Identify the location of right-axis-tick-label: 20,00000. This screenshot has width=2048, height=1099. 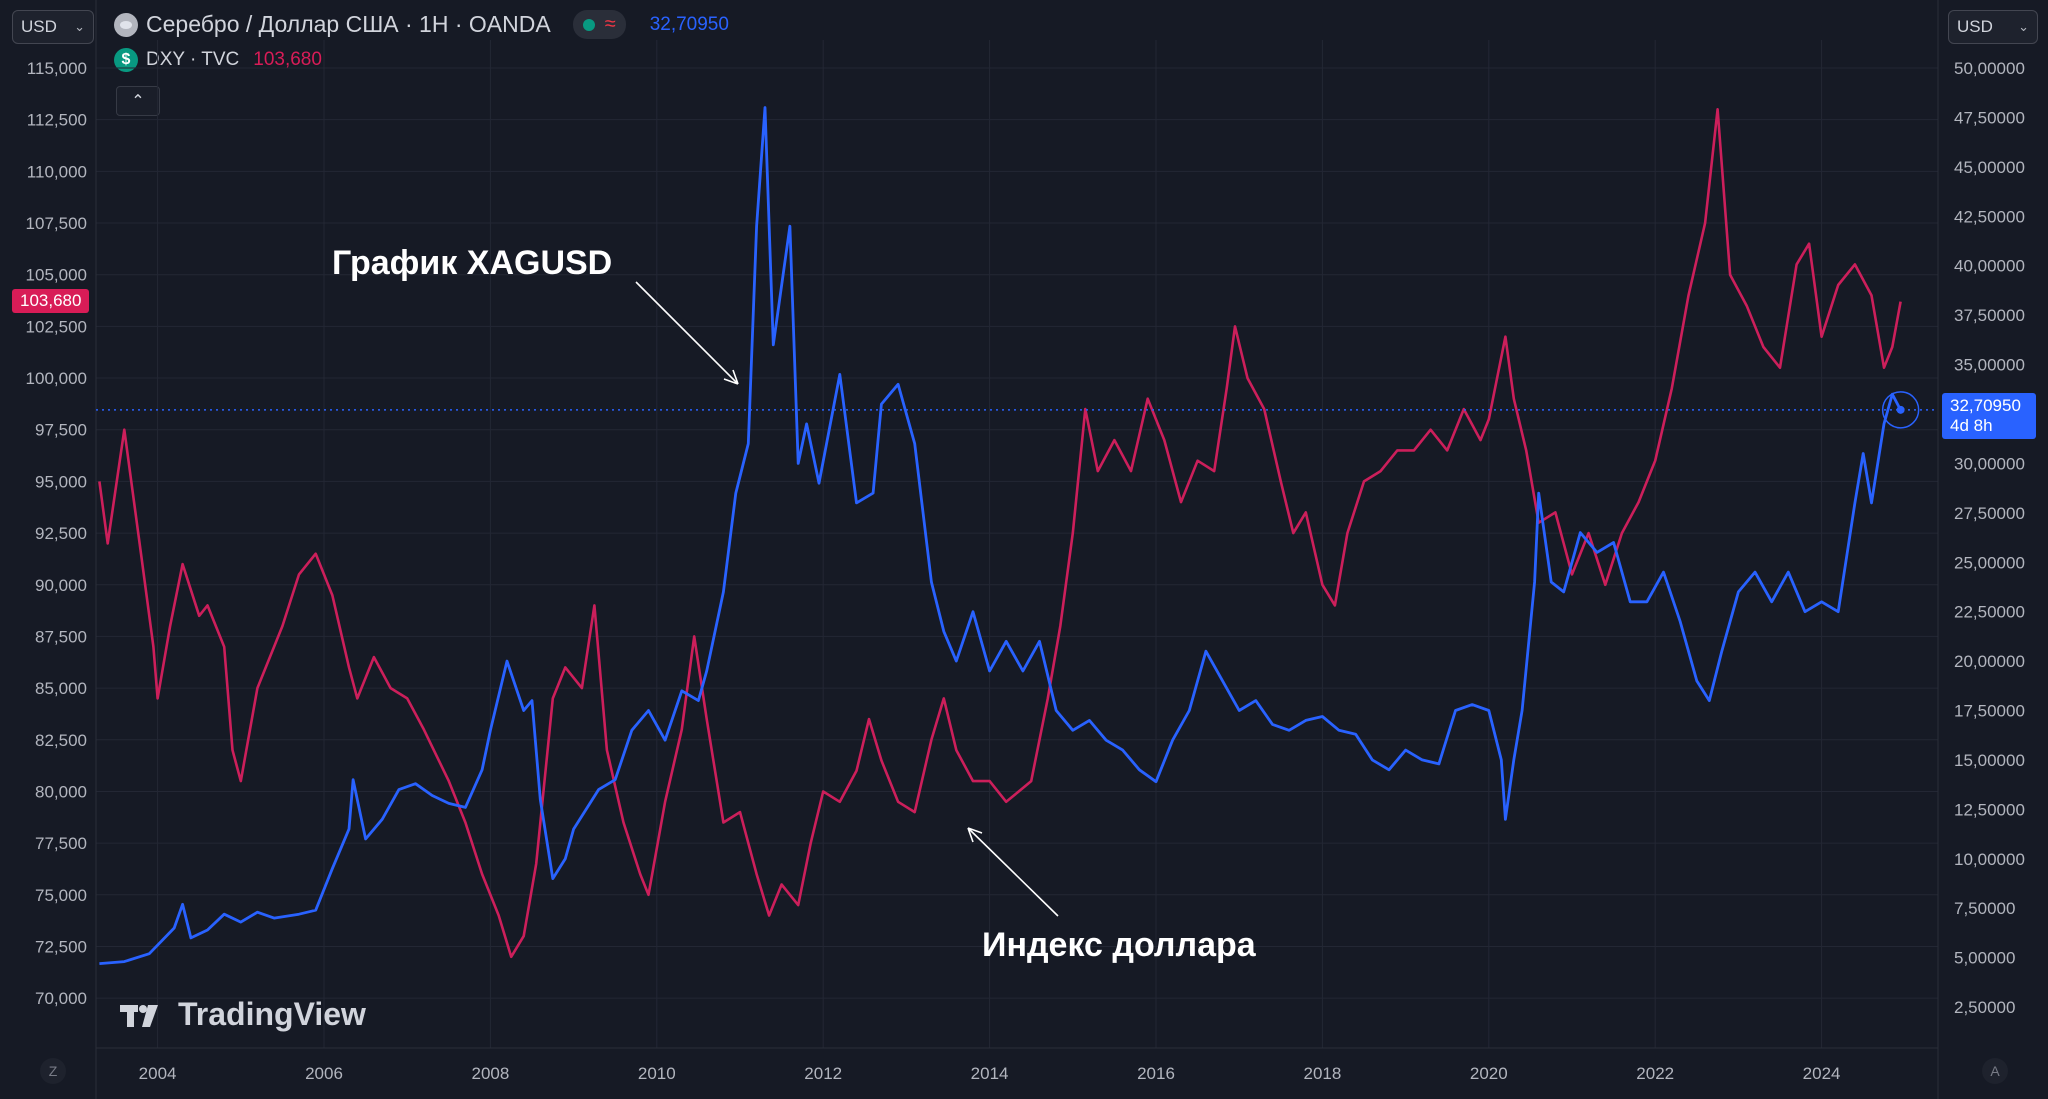
(1989, 661).